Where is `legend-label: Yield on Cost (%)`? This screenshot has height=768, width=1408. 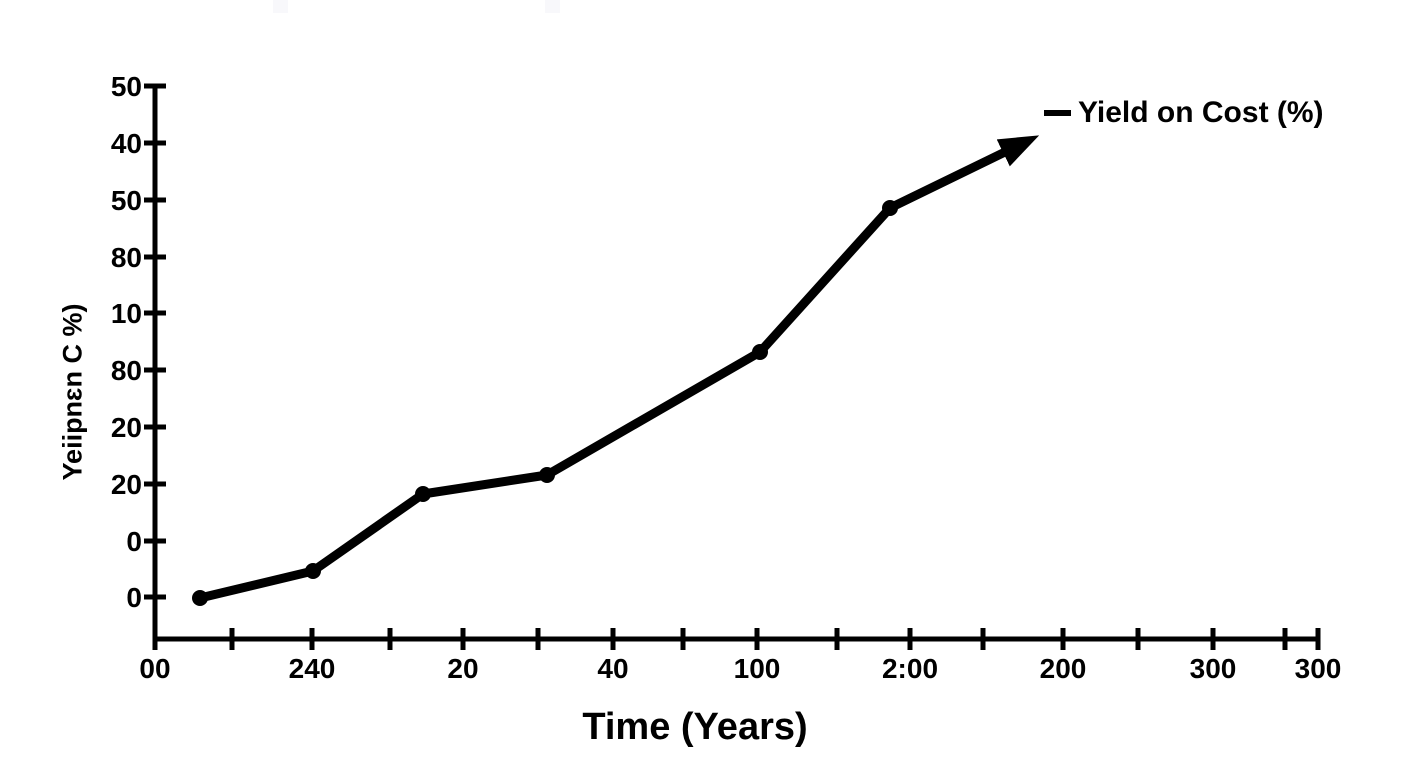
legend-label: Yield on Cost (%) is located at coordinates (1201, 112).